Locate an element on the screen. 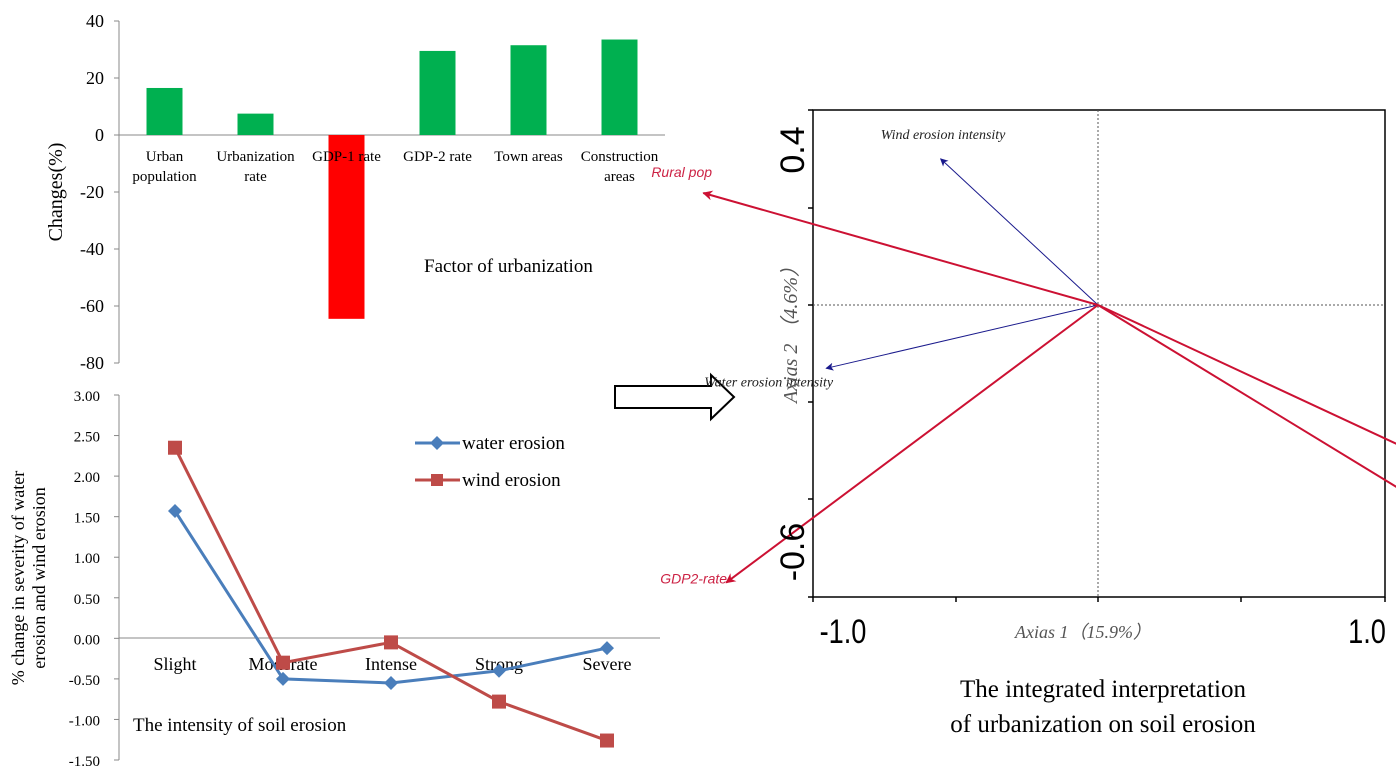 The width and height of the screenshot is (1396, 772). line-chart-y-tick-label: 0.00 is located at coordinates (87, 640).